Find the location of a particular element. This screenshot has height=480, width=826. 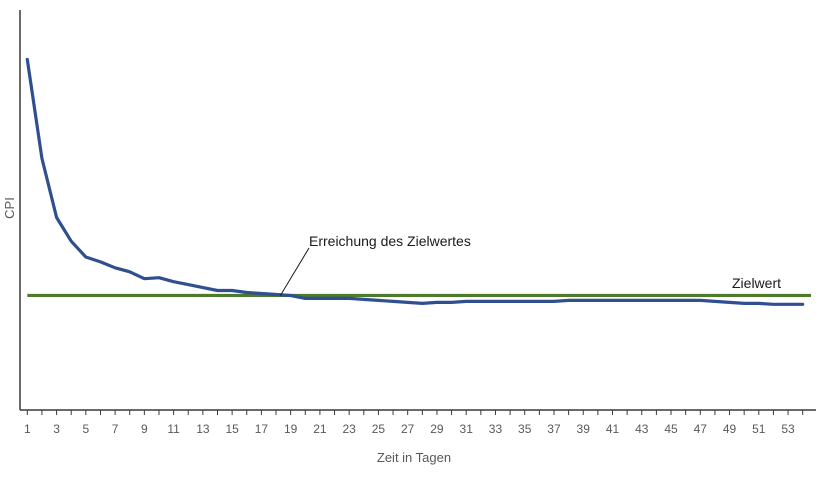

x-tick-label: 47 is located at coordinates (701, 429).